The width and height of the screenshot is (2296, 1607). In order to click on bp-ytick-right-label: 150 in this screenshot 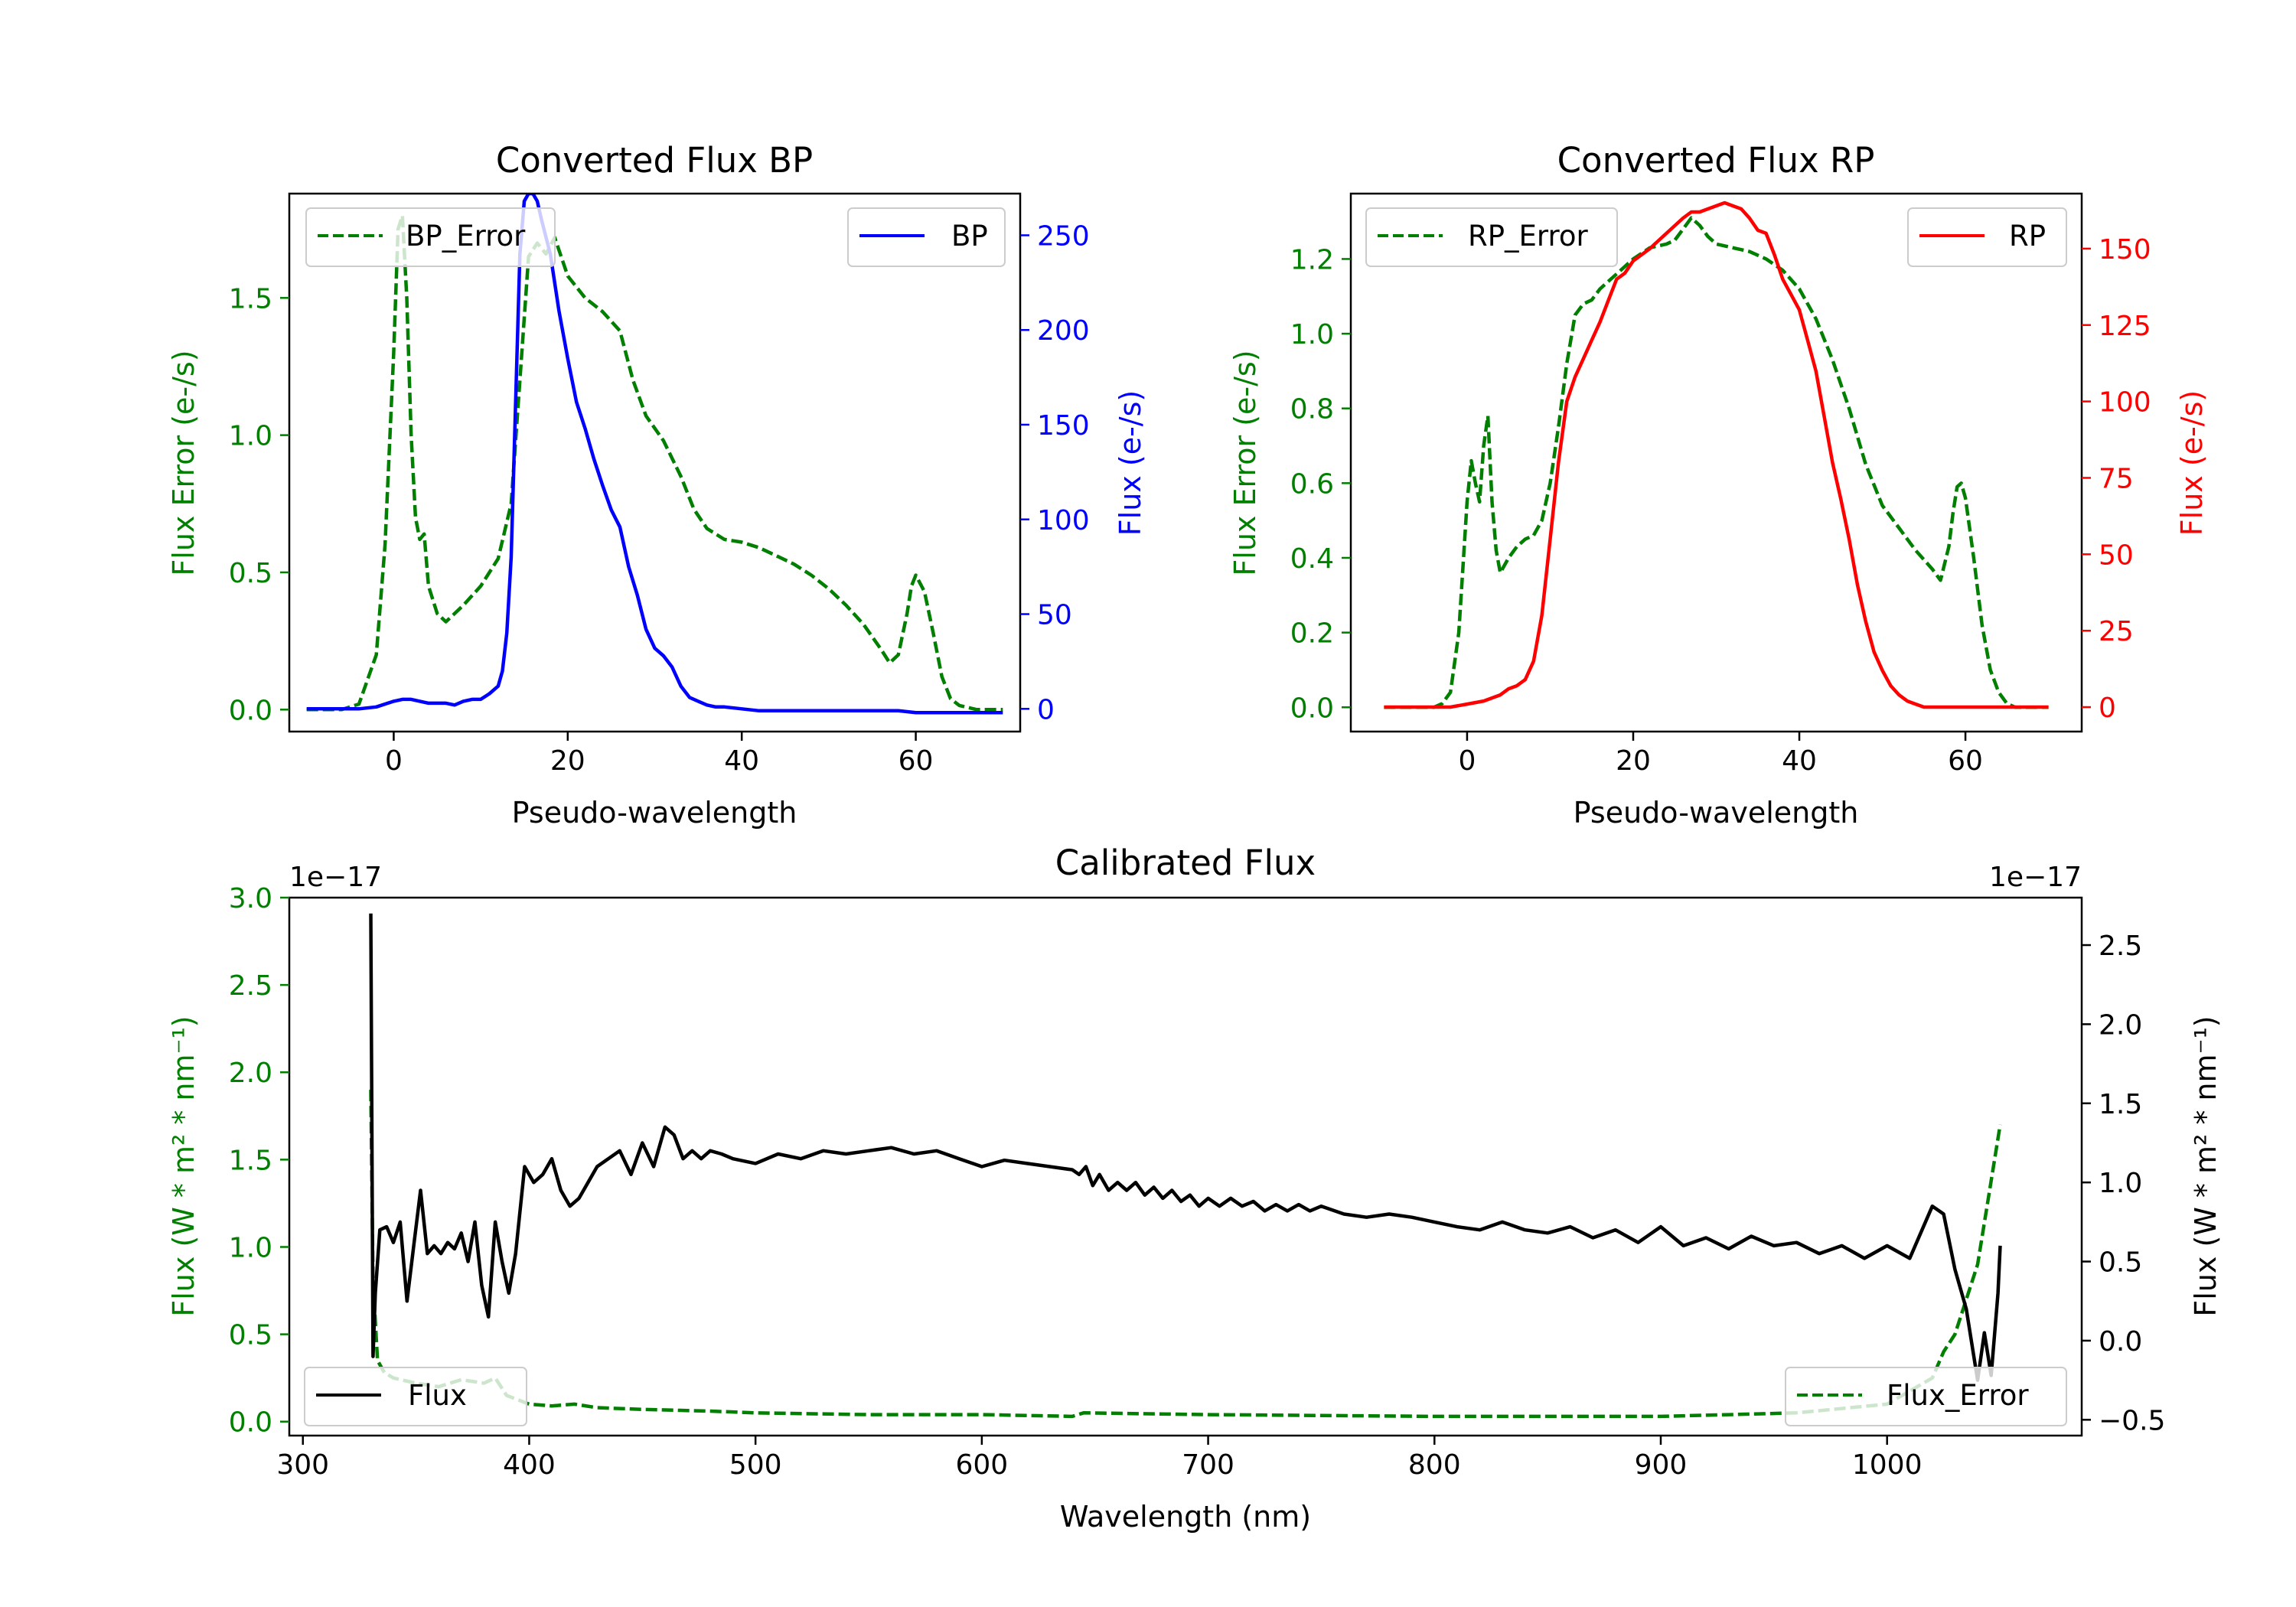, I will do `click(1063, 426)`.